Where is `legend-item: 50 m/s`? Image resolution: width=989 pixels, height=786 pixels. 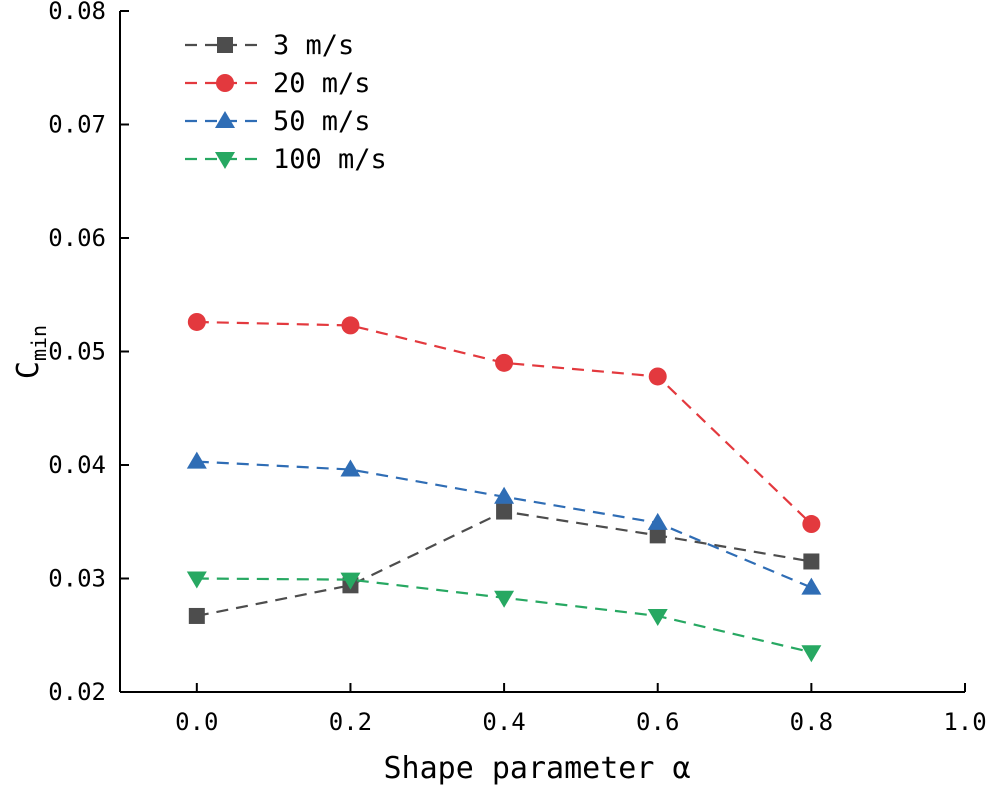
legend-item: 50 m/s is located at coordinates (278, 121).